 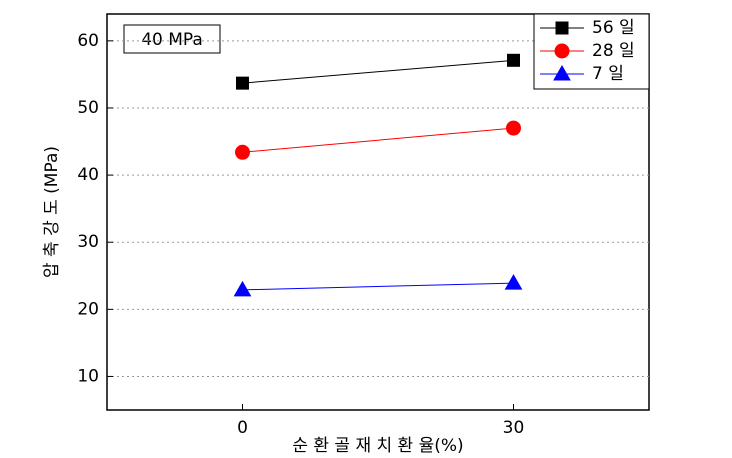 I want to click on annotation: 40 MPa, so click(x=172, y=40).